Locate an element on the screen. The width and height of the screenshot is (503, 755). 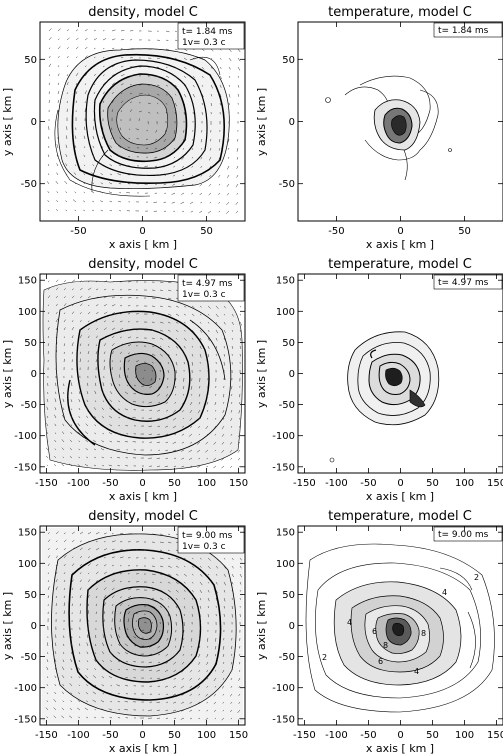
x-tick-label: -150 is located at coordinates (304, 735).